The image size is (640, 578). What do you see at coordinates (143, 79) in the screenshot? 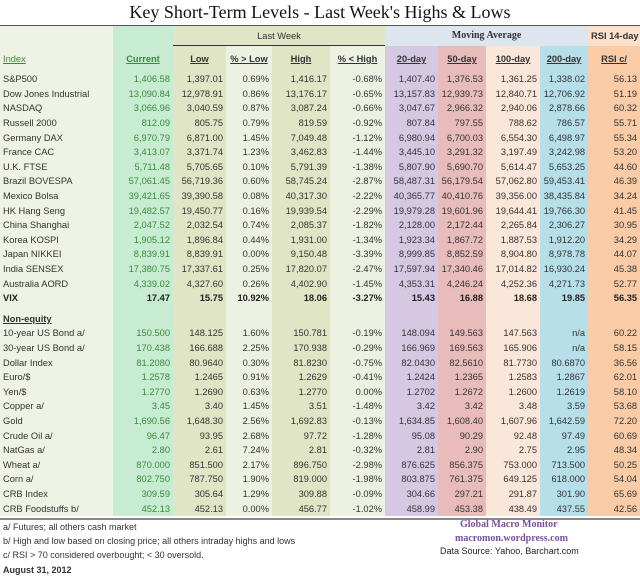
I see `cell: 1,406.58` at bounding box center [143, 79].